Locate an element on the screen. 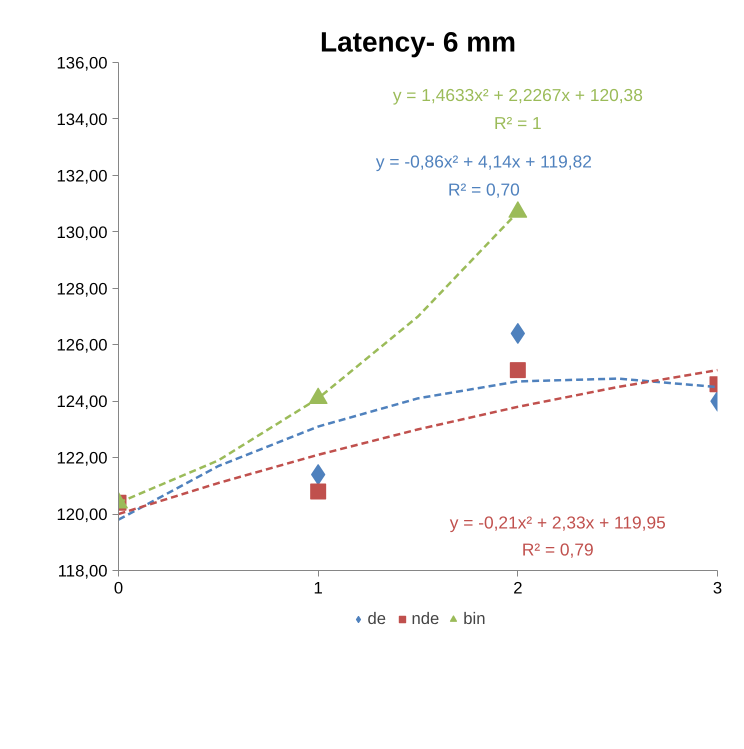  legend-label: de is located at coordinates (377, 618).